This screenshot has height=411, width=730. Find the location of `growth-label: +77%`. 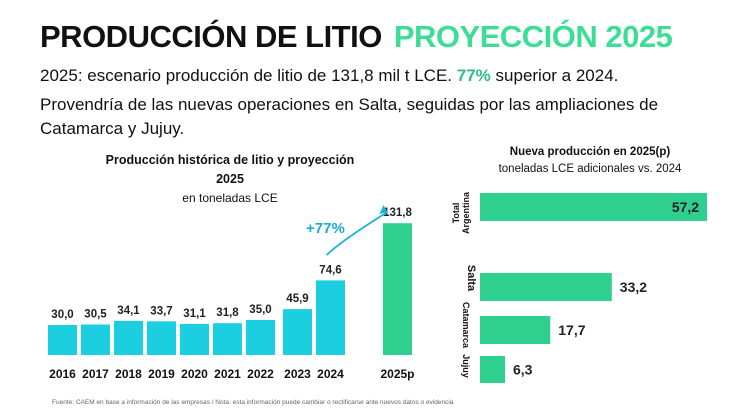

growth-label: +77% is located at coordinates (325, 228).